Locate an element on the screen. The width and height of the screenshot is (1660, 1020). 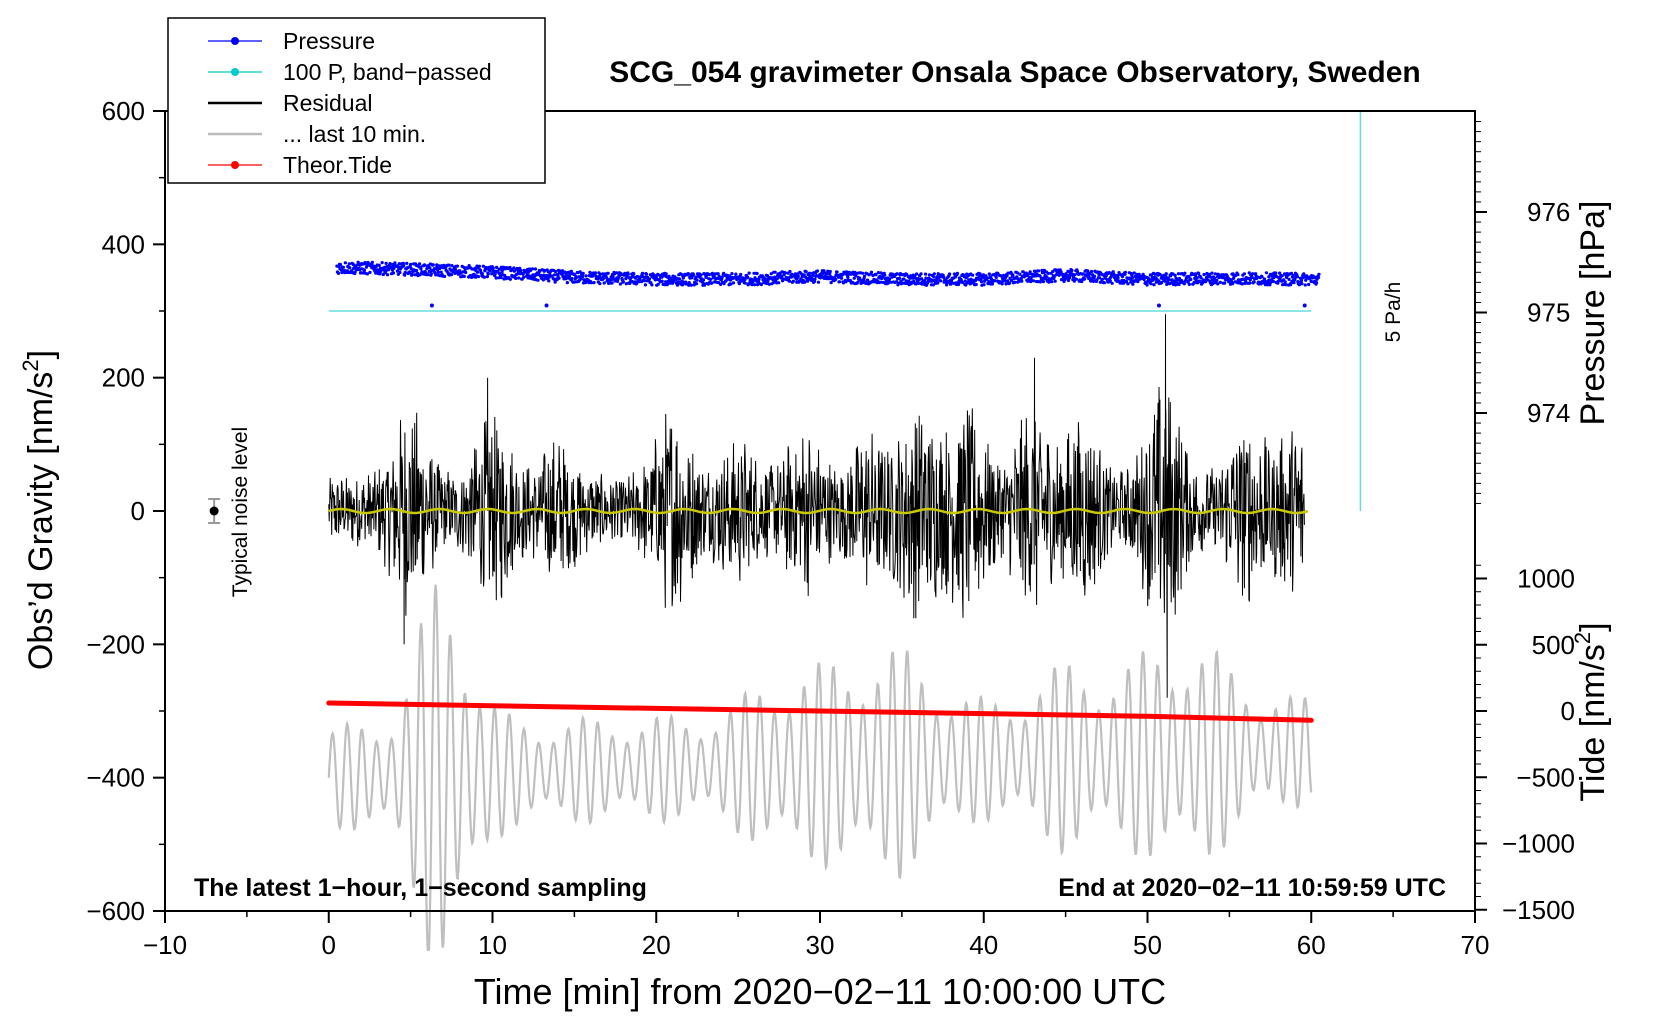
residual-smoothed-line is located at coordinates (818, 511).